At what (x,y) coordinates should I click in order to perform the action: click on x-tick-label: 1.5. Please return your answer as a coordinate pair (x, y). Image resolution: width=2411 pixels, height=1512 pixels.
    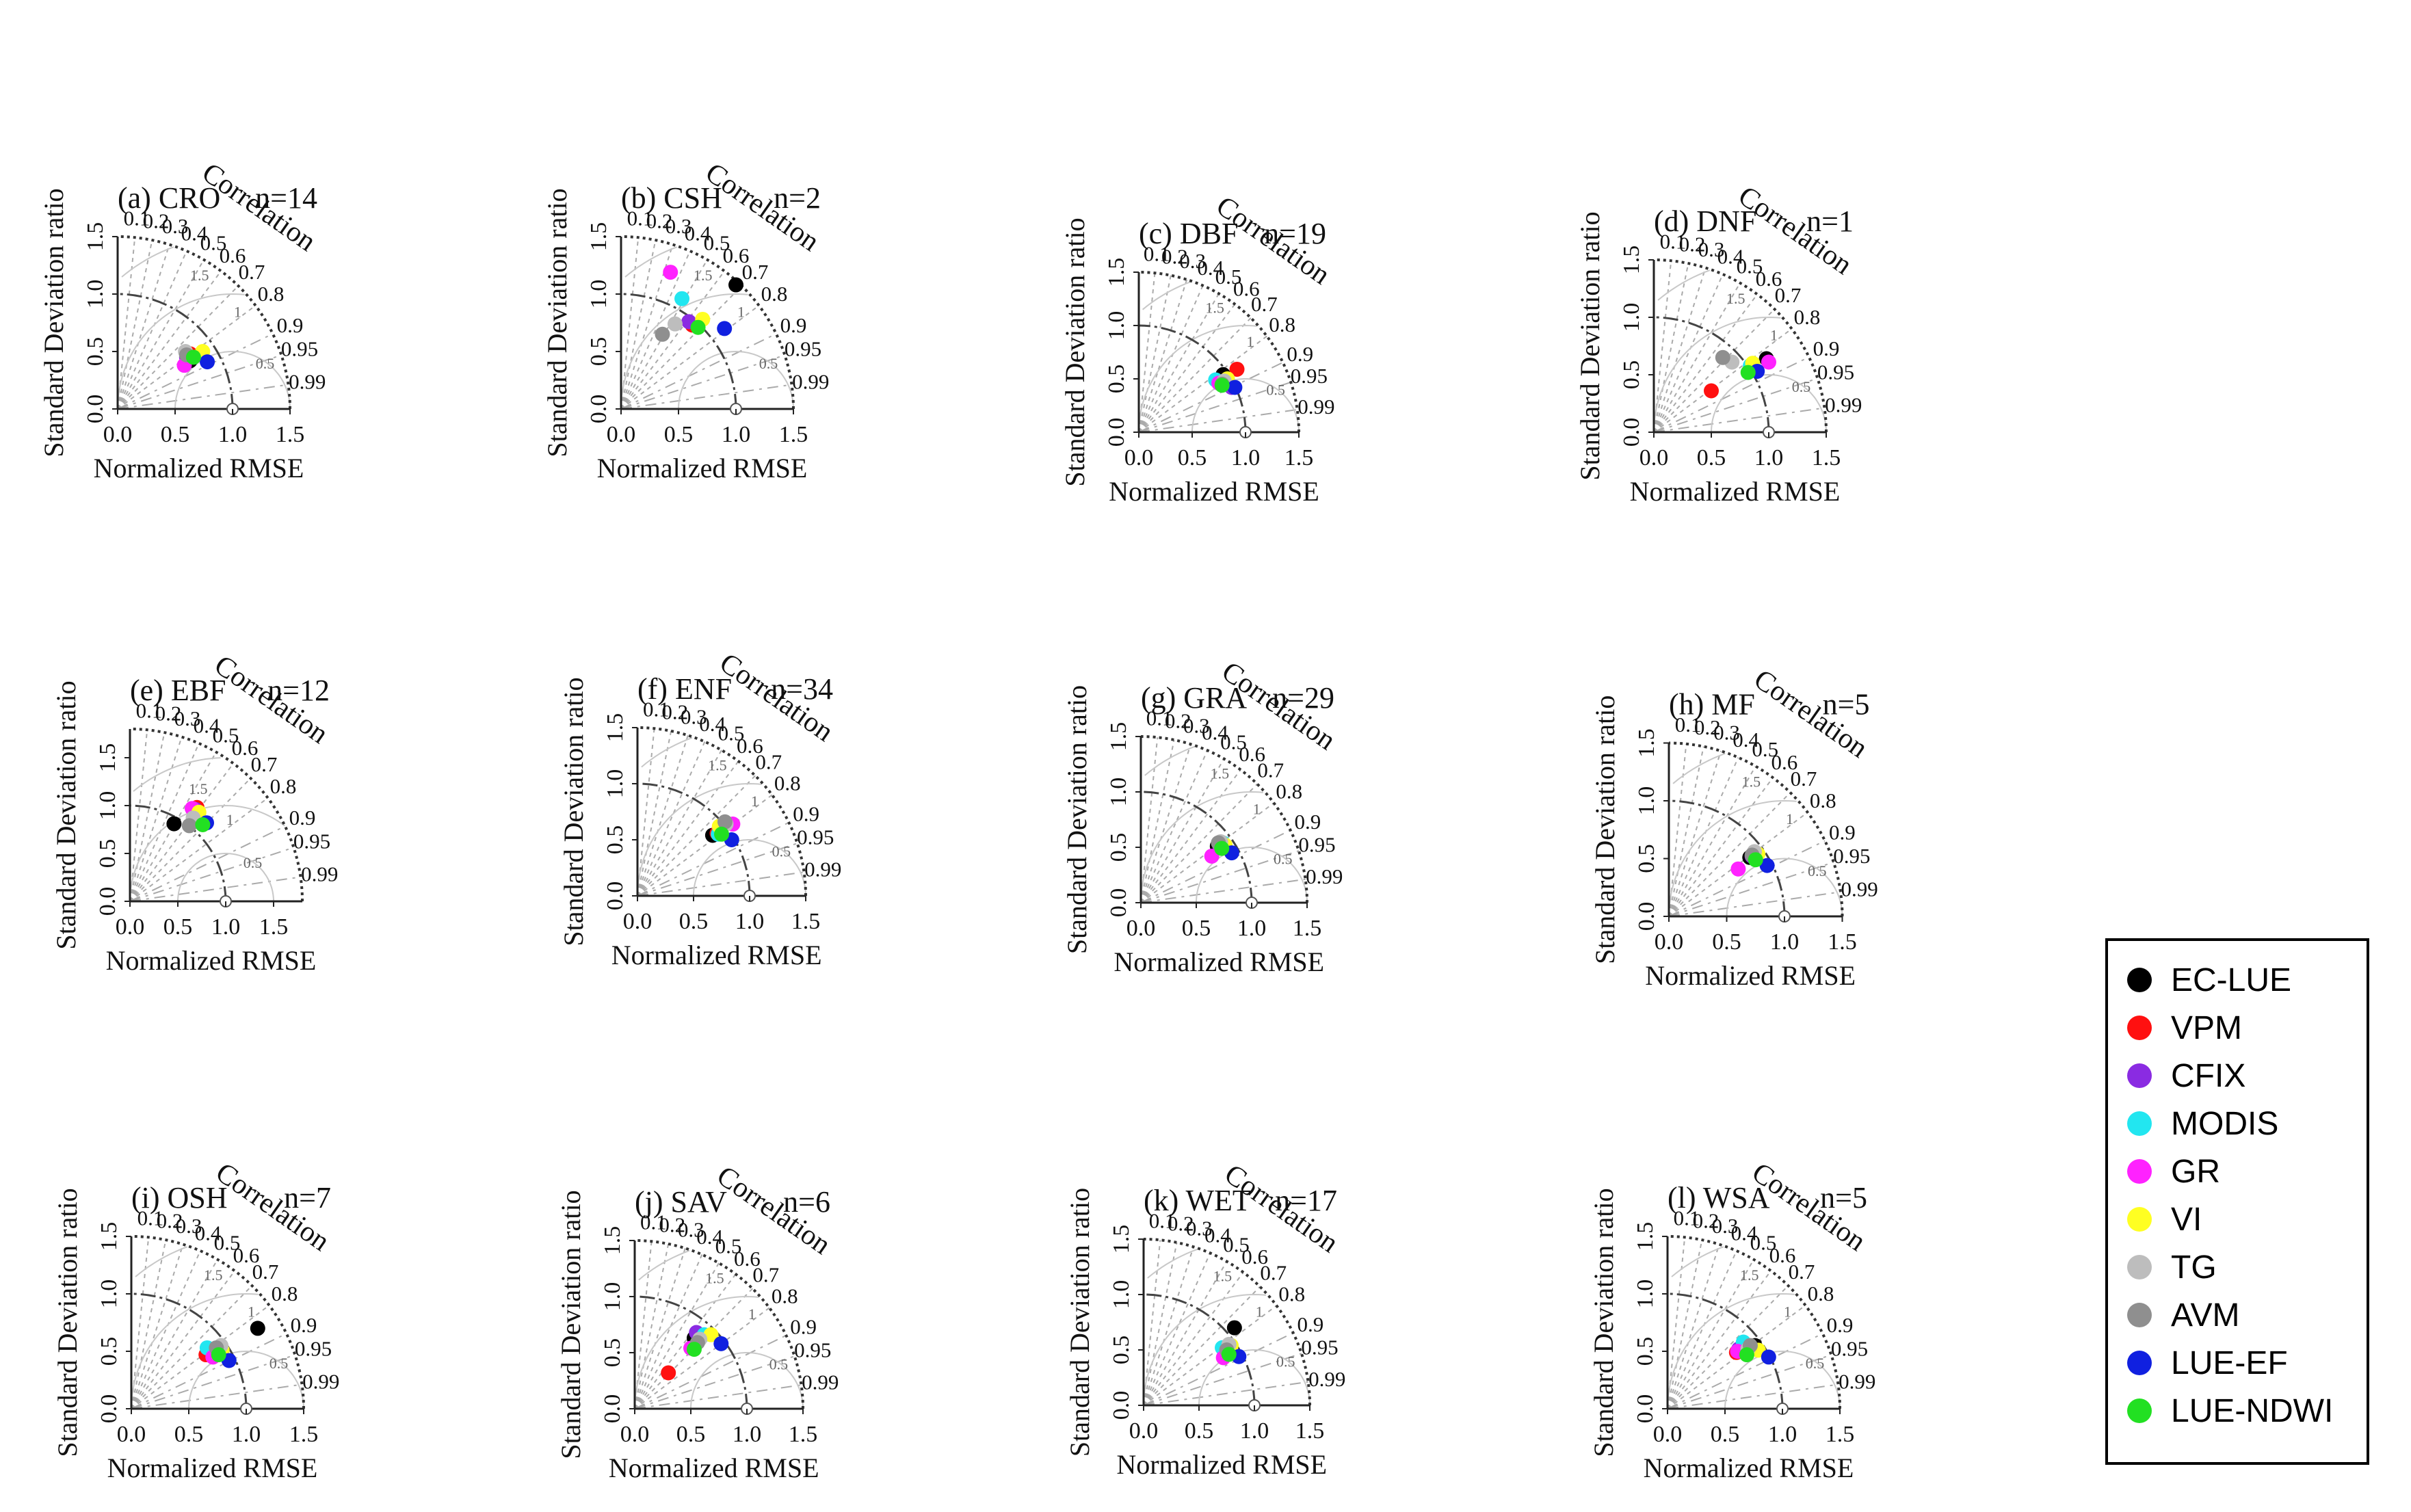
    Looking at the image, I should click on (1842, 942).